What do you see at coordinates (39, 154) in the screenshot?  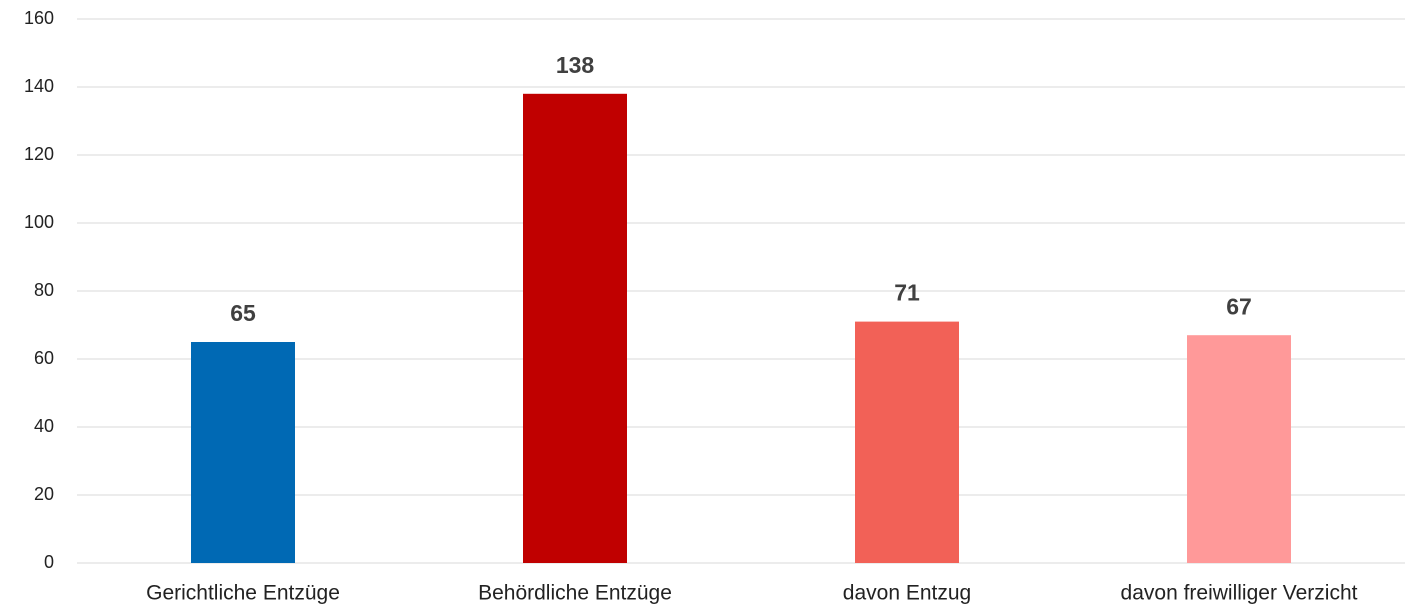 I see `y-tick-label: 120` at bounding box center [39, 154].